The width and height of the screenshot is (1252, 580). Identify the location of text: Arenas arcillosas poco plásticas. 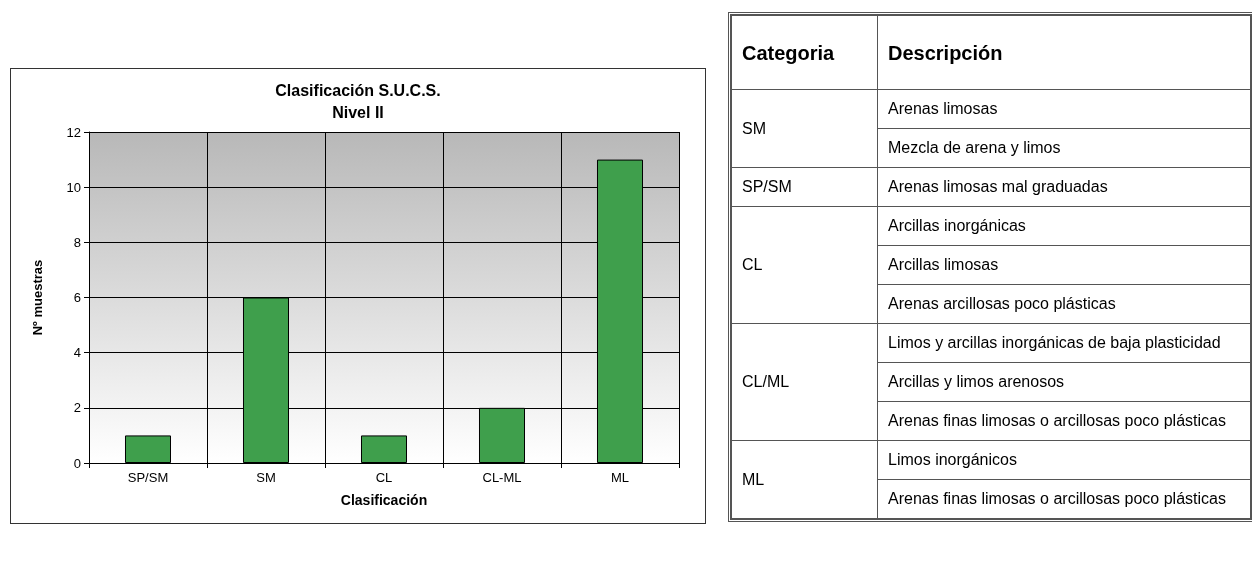
(1002, 303).